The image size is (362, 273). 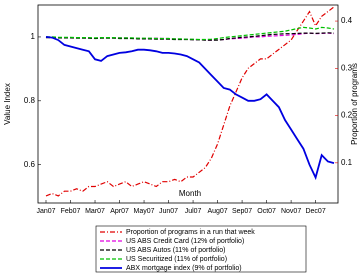 What do you see at coordinates (347, 162) in the screenshot?
I see `y2-tick-label: 0.1` at bounding box center [347, 162].